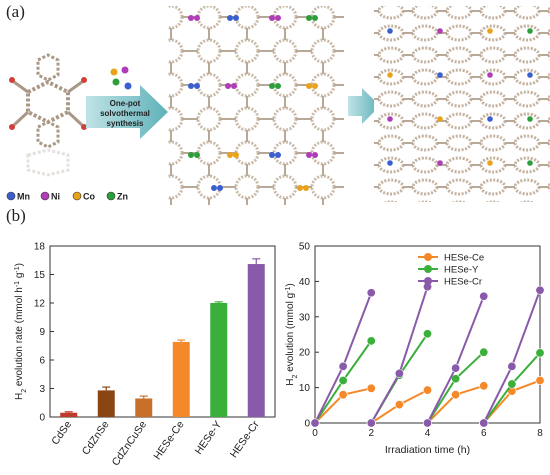 The height and width of the screenshot is (475, 550). Describe the element at coordinates (305, 388) in the screenshot. I see `line-y-tick-label: 10` at that location.